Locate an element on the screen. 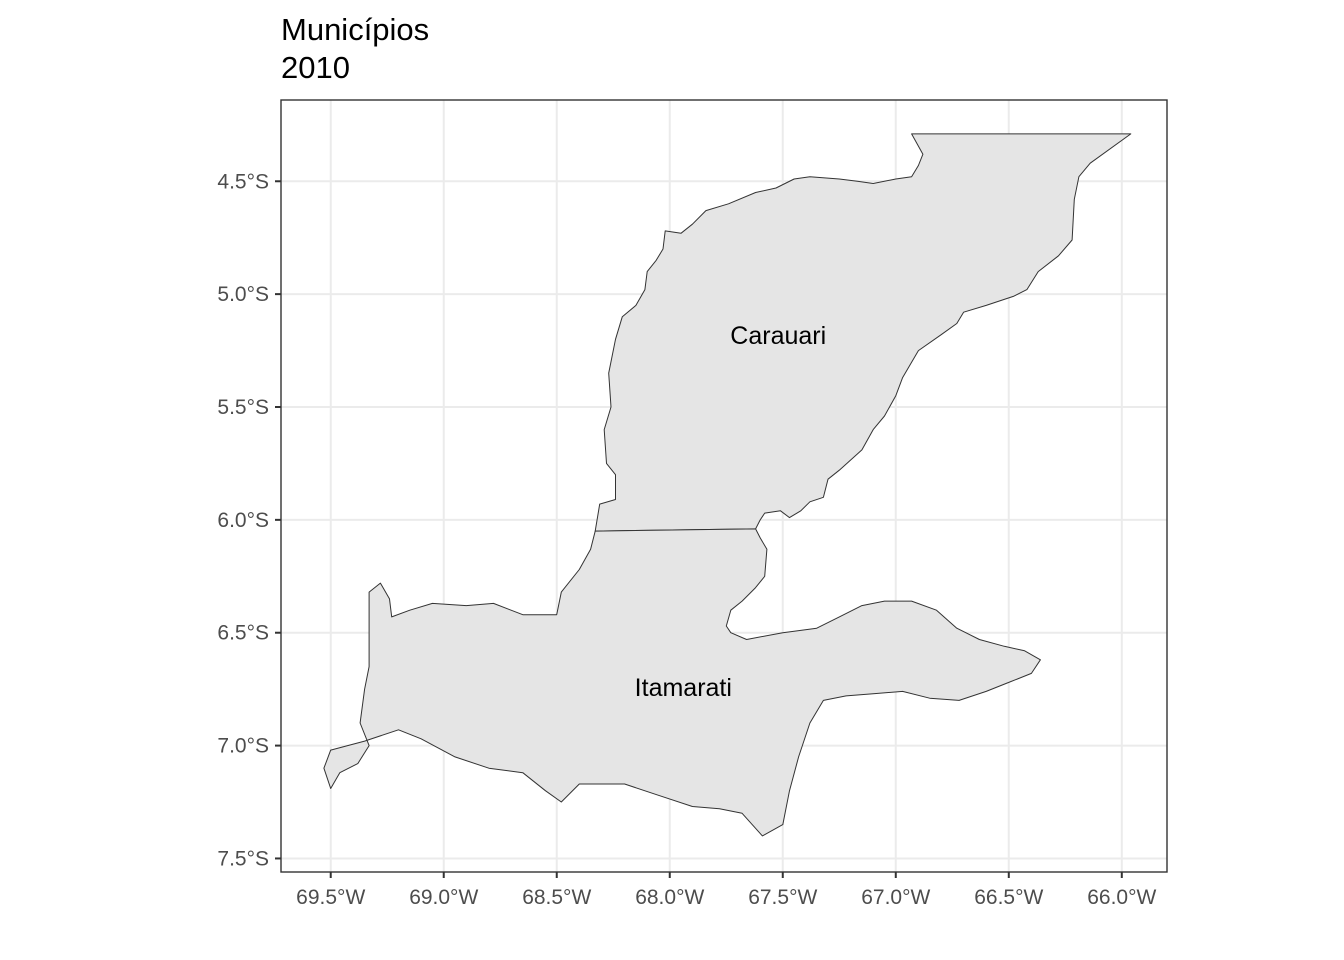  x-tick-label: 66.5°W is located at coordinates (1008, 897).